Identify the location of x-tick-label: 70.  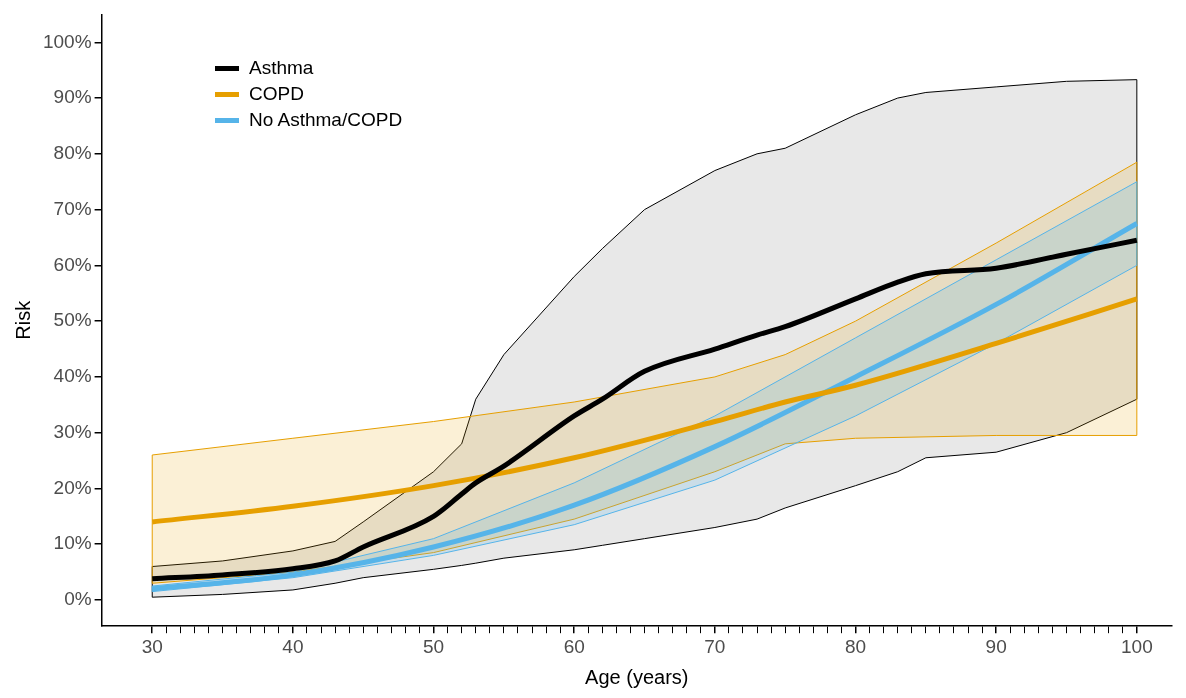
(715, 646).